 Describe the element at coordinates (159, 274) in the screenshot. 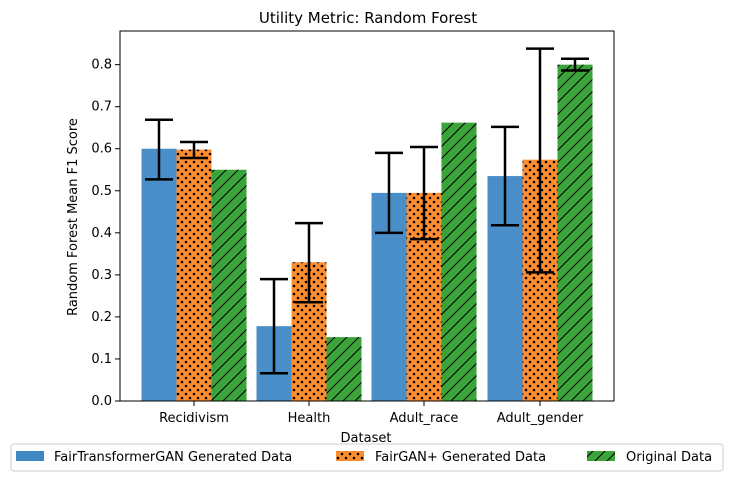

I see `bar-0-recidivism` at that location.